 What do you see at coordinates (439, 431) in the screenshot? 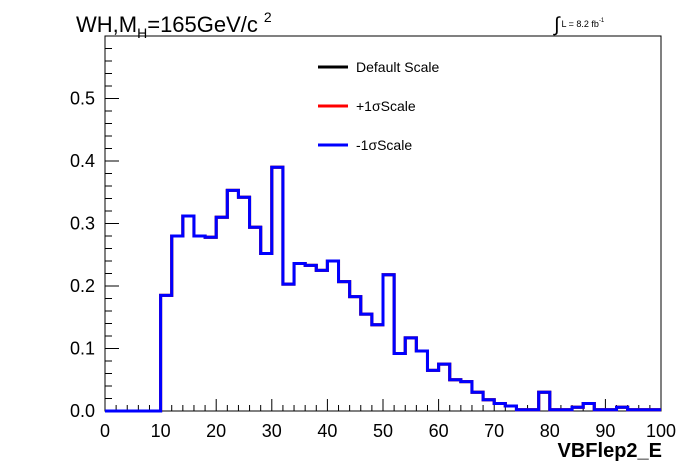
I see `x-tick-label: 60` at bounding box center [439, 431].